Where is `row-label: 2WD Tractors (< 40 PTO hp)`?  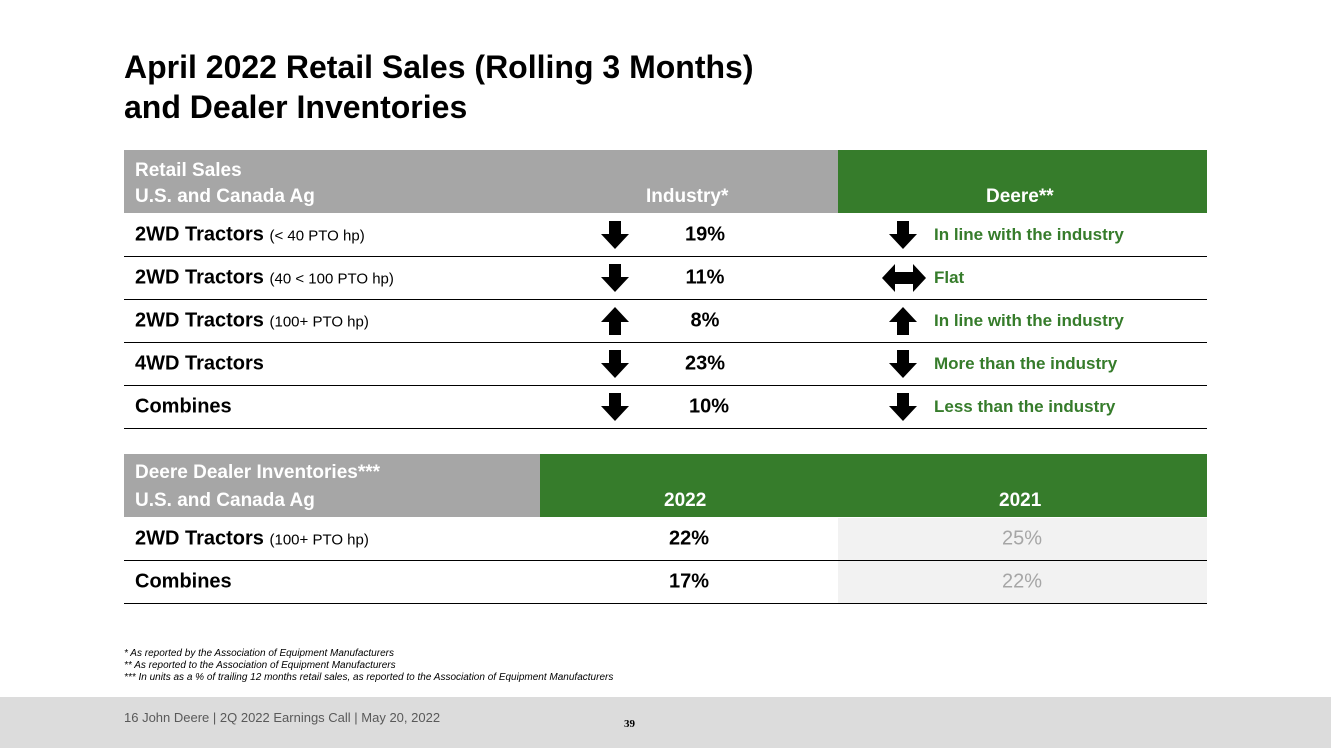
row-label: 2WD Tractors (< 40 PTO hp) is located at coordinates (250, 235).